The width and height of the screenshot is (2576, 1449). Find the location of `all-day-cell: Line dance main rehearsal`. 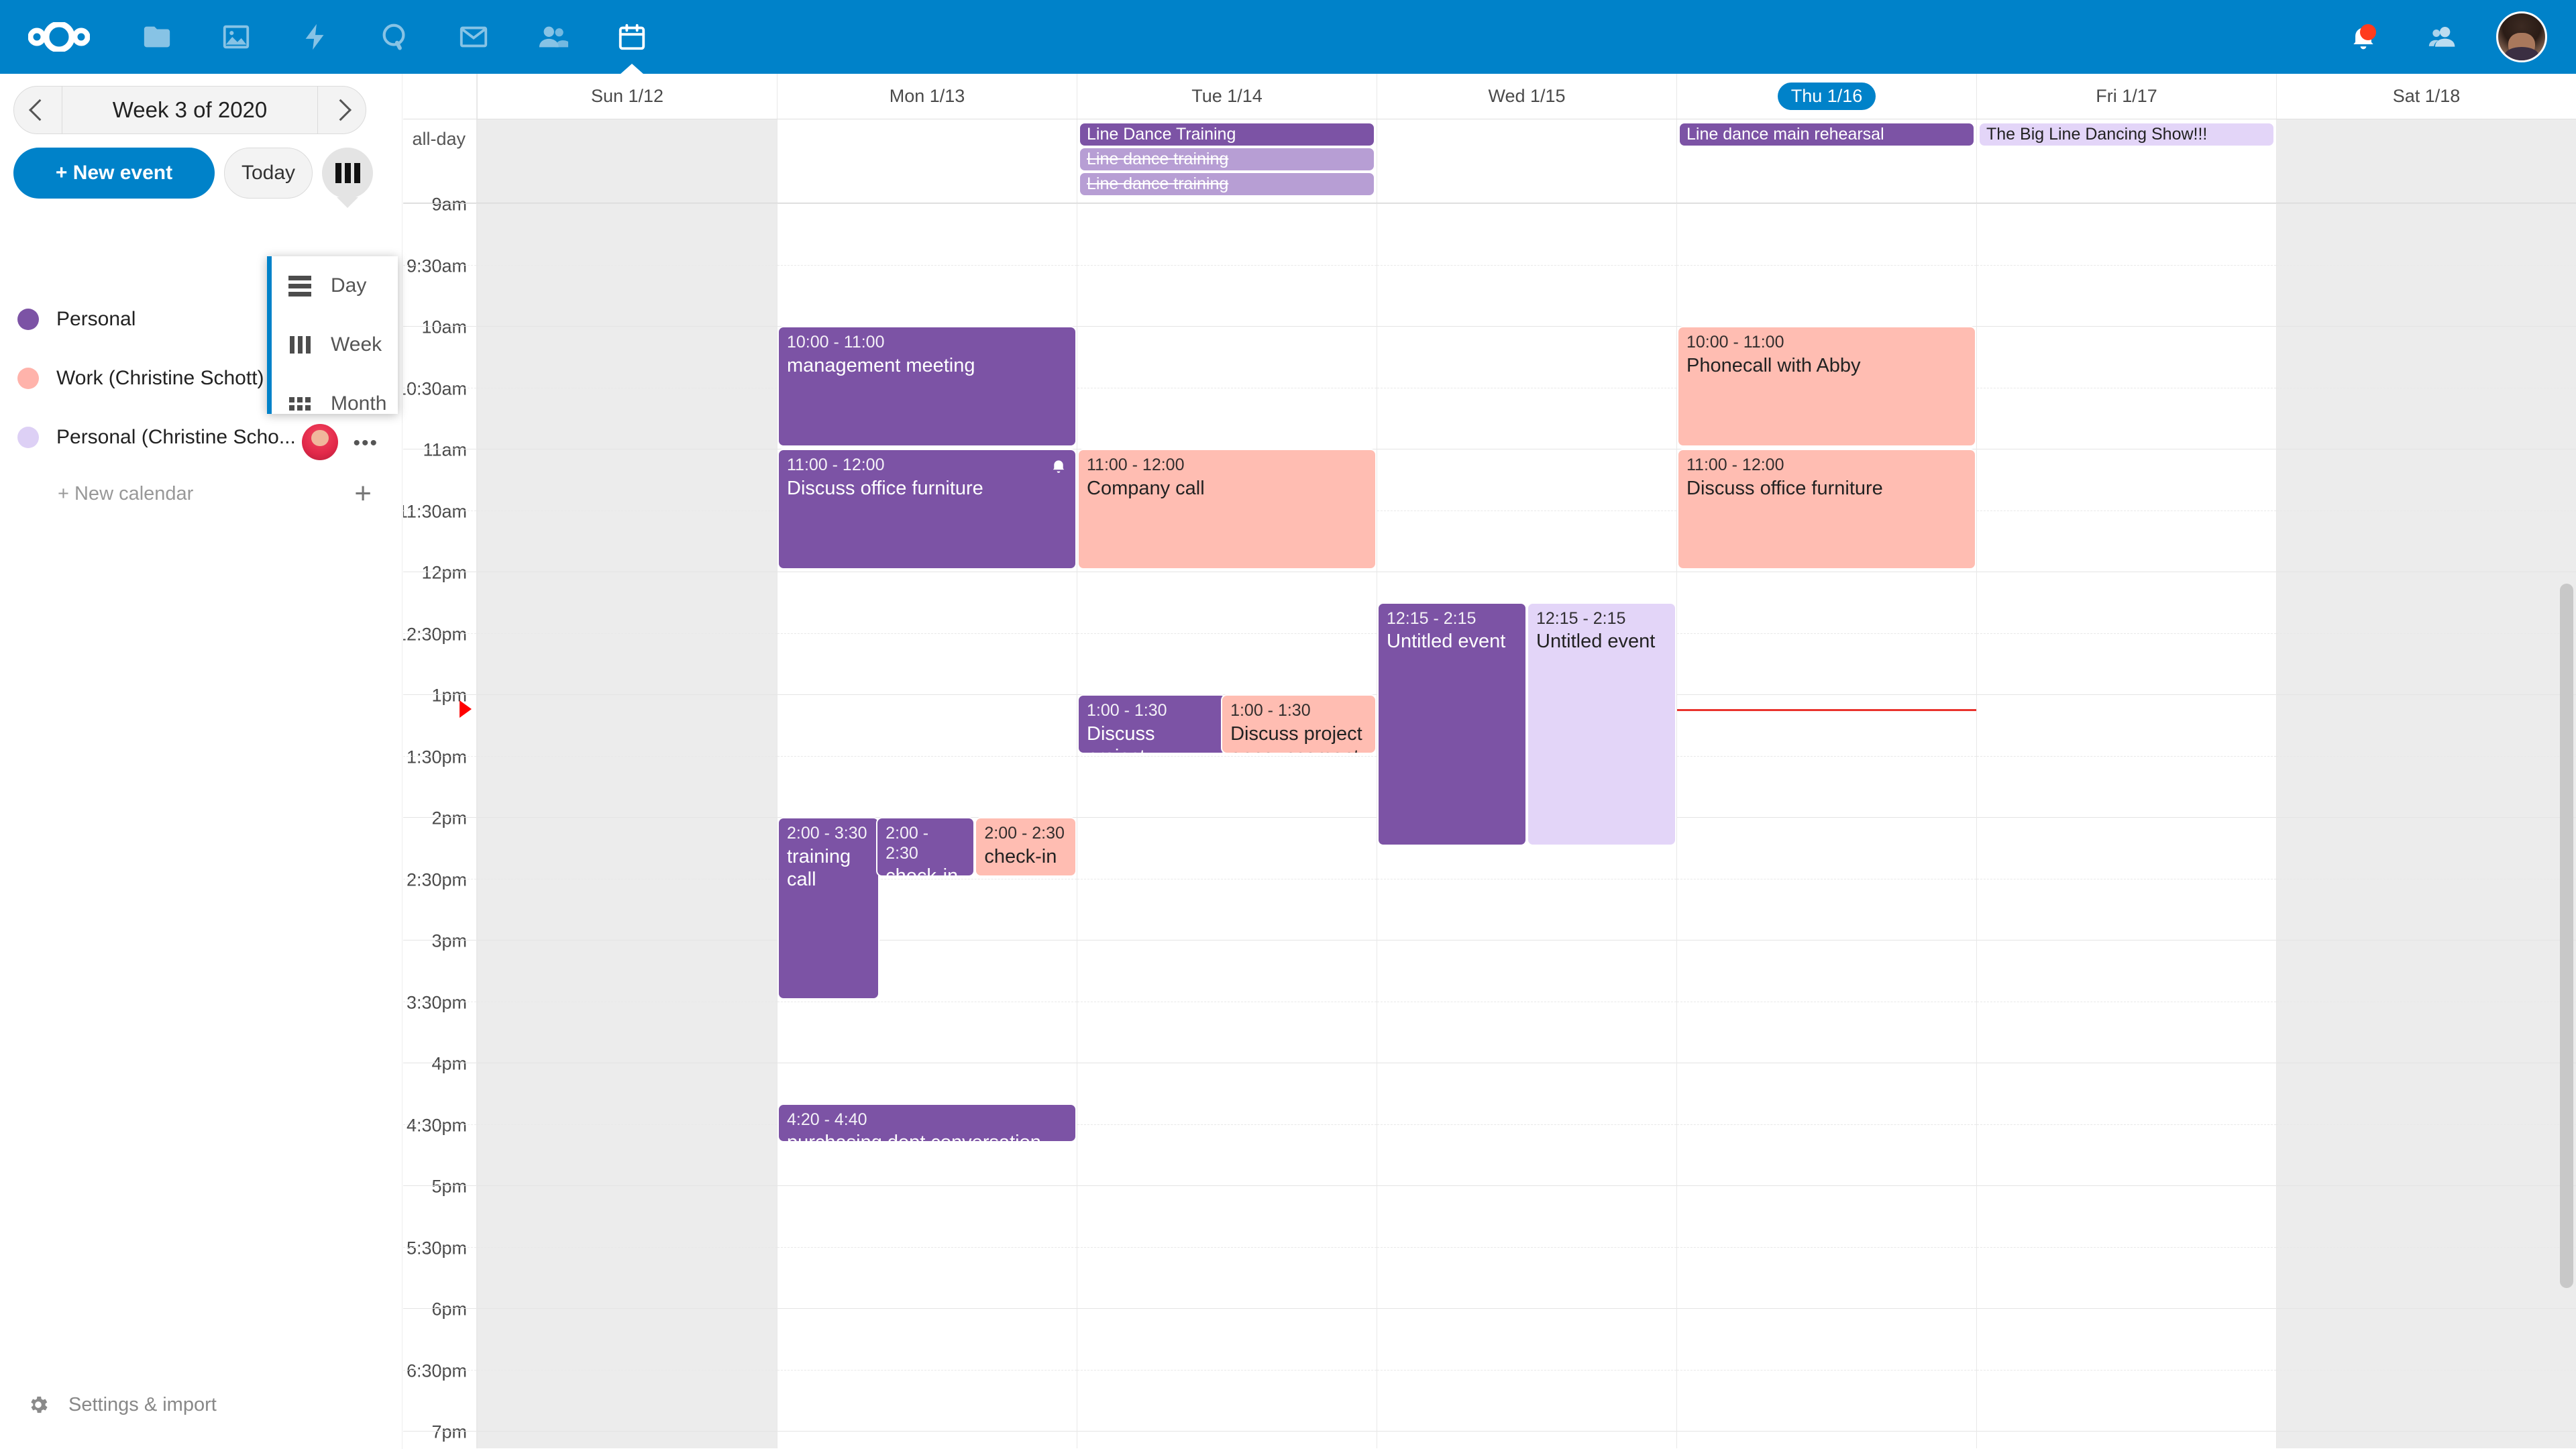

all-day-cell: Line dance main rehearsal is located at coordinates (1826, 161).